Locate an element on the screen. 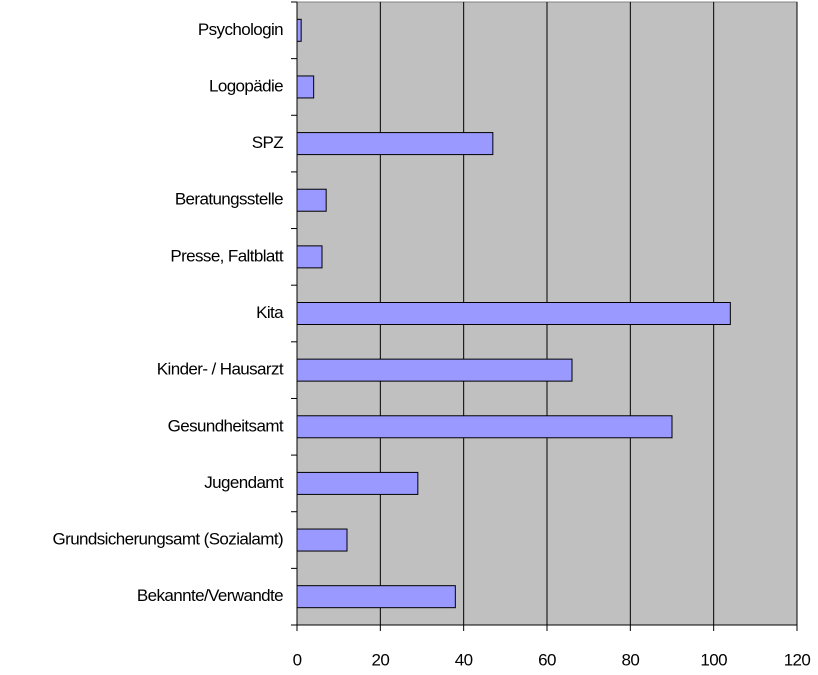  y-tick-label: Kinder- / Hausarzt is located at coordinates (220, 369).